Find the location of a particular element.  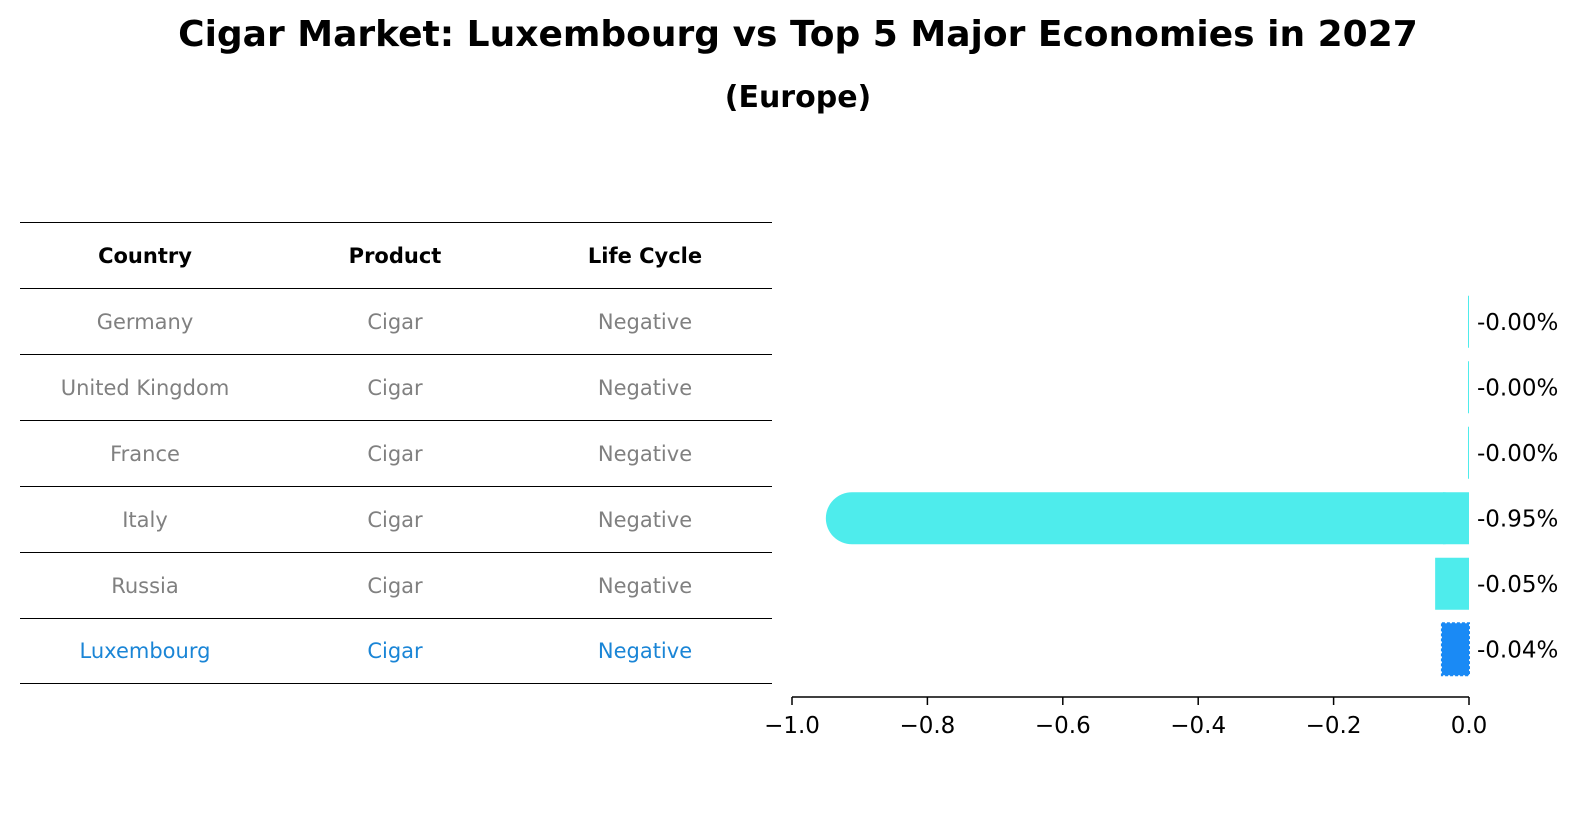

bar-united-kingdom is located at coordinates (1468, 387).